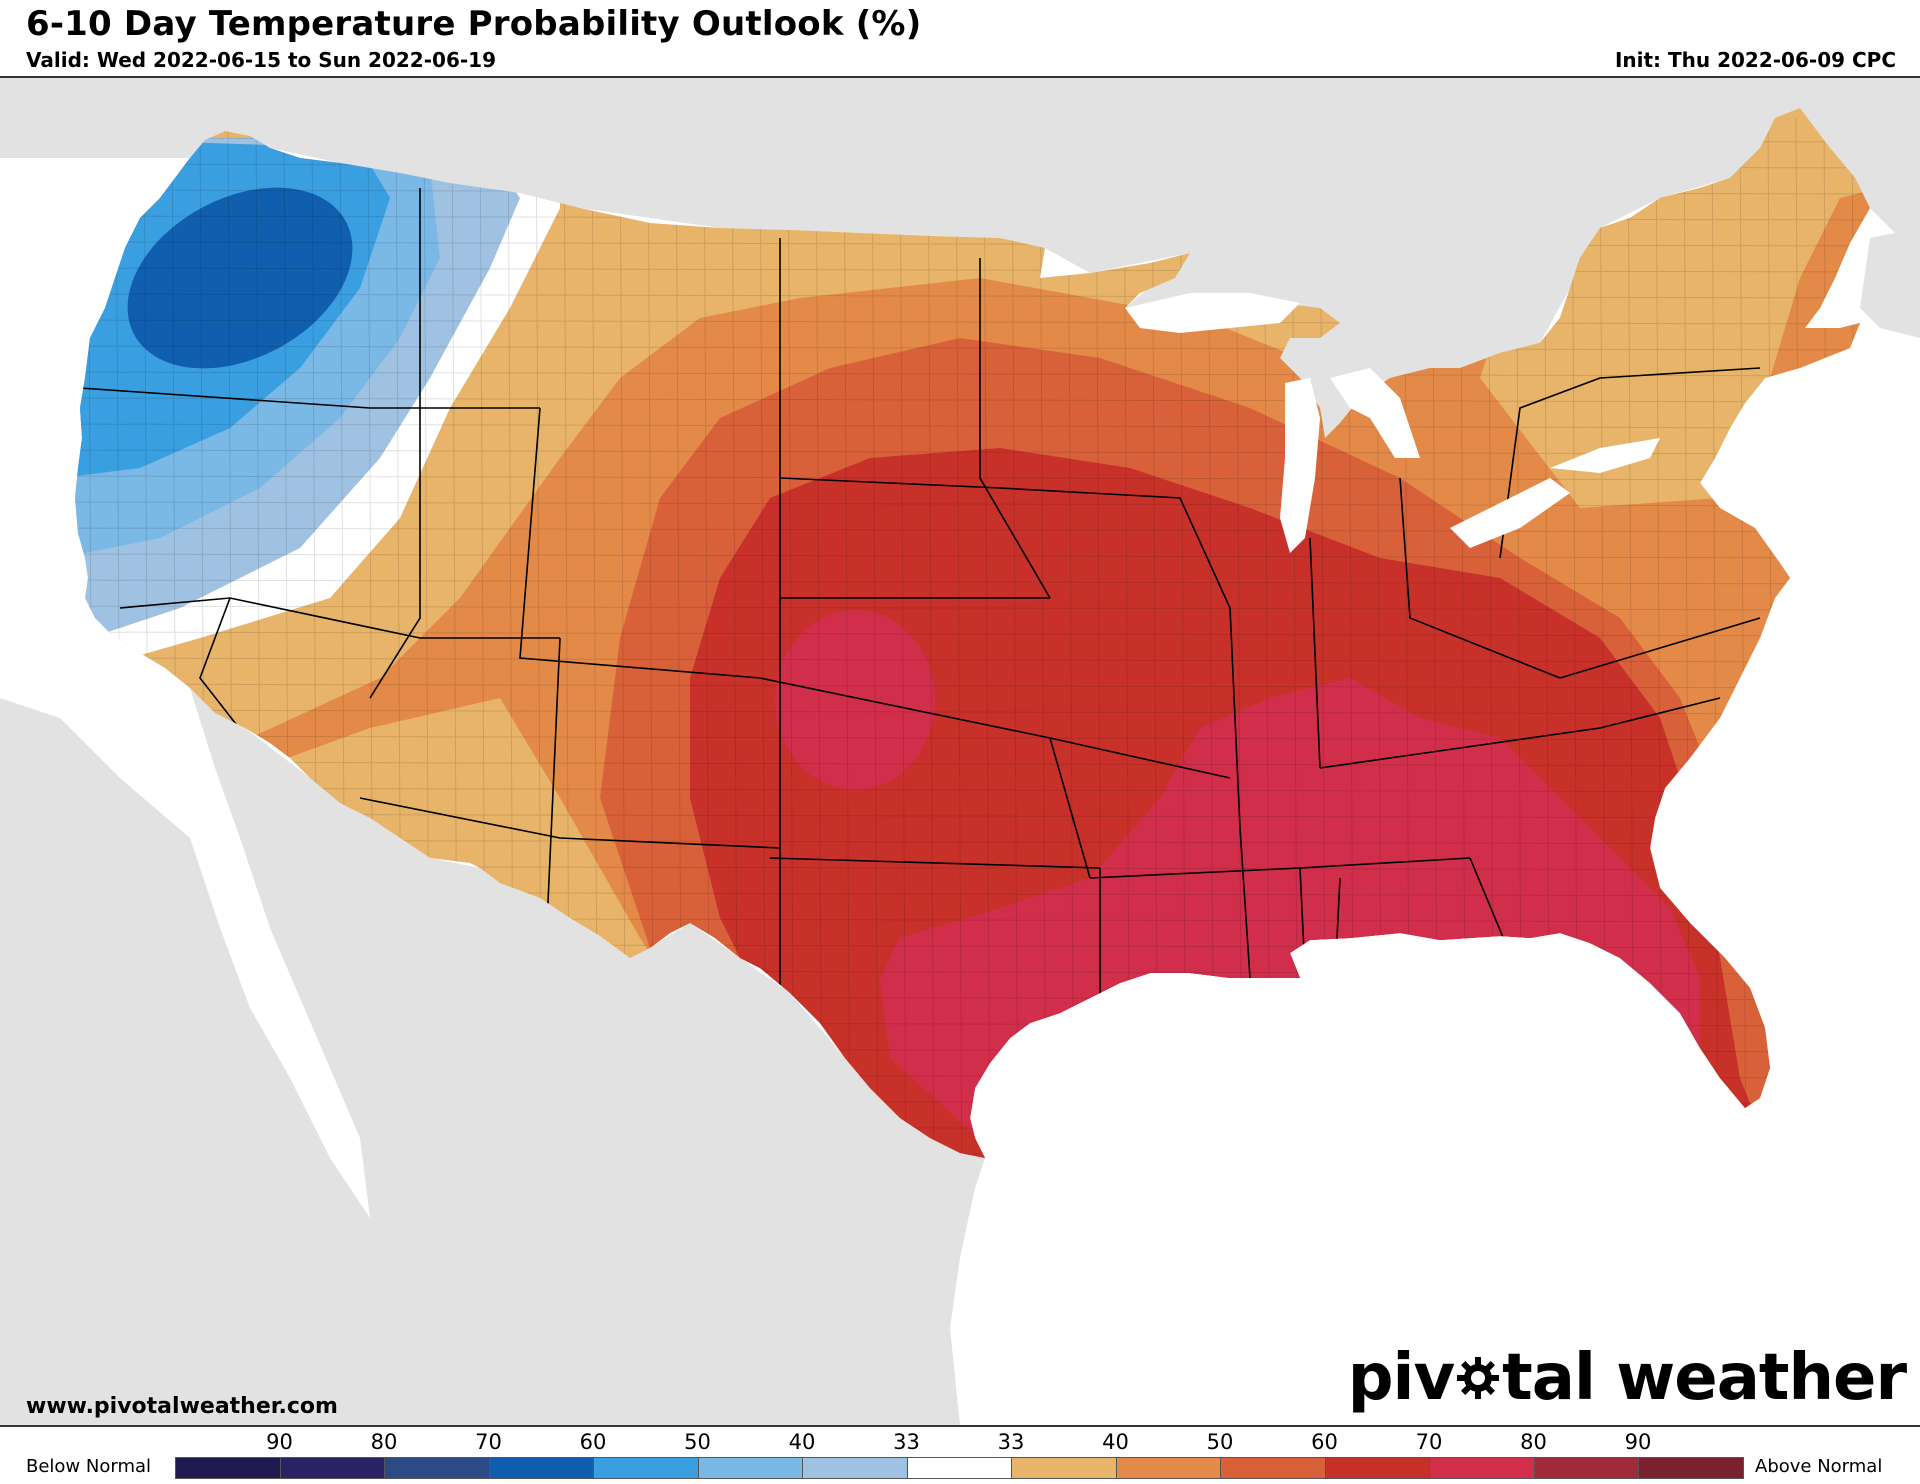  What do you see at coordinates (1478, 1378) in the screenshot?
I see `gear-icon` at bounding box center [1478, 1378].